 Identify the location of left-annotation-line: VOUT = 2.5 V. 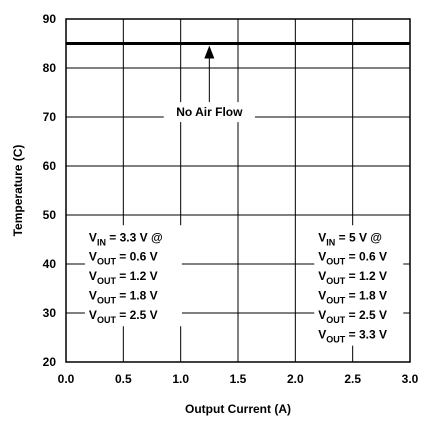
(123, 316).